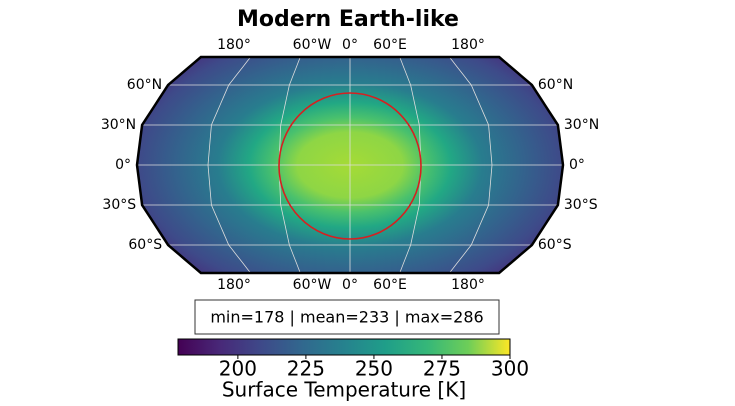  I want to click on stats-box, so click(347, 317).